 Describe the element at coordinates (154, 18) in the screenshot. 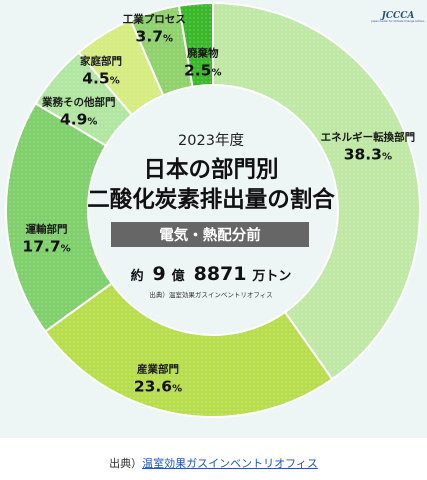

I see `slice-6-label: 工業プロセス` at that location.